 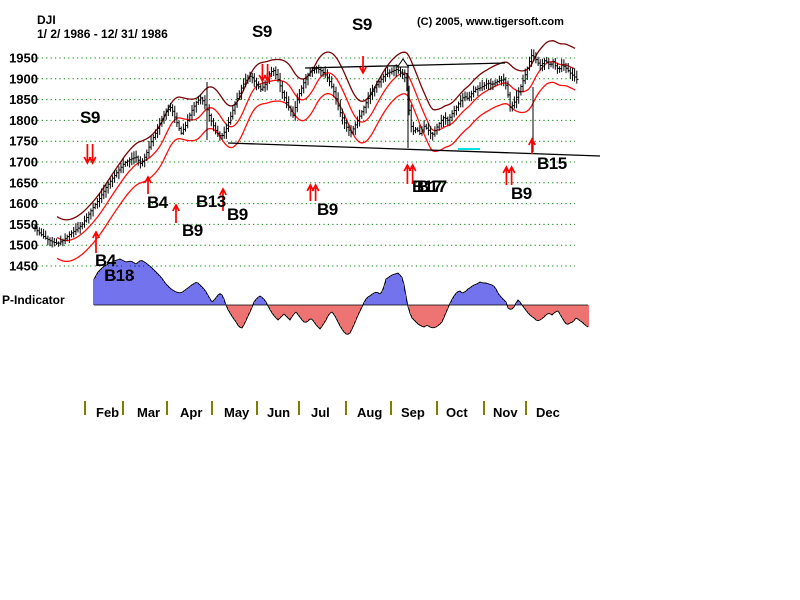 I want to click on copyright: (C) 2005, www.tigersoft.com, so click(x=490, y=22).